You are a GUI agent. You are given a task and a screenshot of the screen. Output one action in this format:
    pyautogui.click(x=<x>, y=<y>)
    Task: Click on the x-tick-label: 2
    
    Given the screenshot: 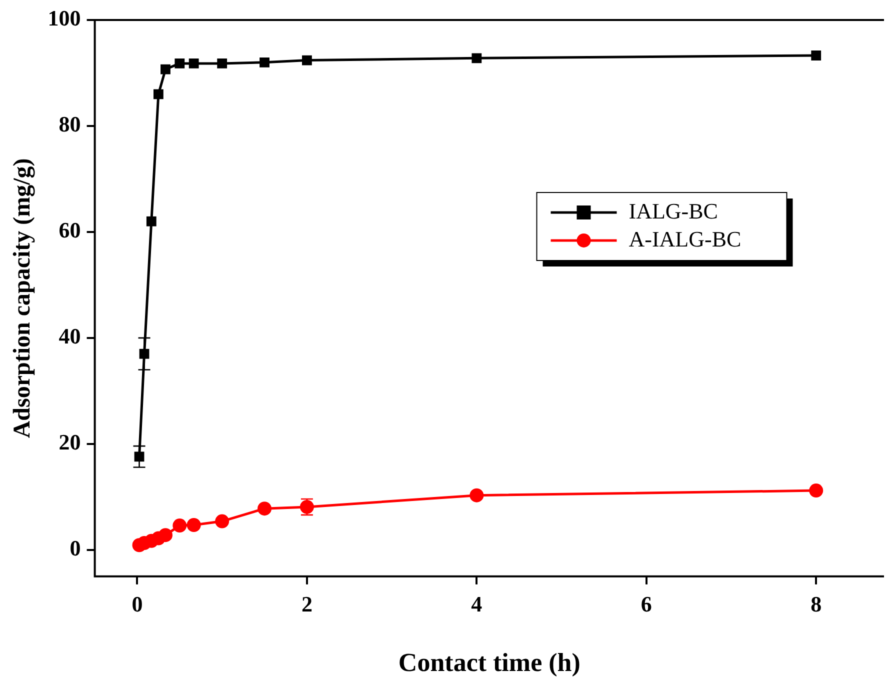 What is the action you would take?
    pyautogui.click(x=306, y=603)
    